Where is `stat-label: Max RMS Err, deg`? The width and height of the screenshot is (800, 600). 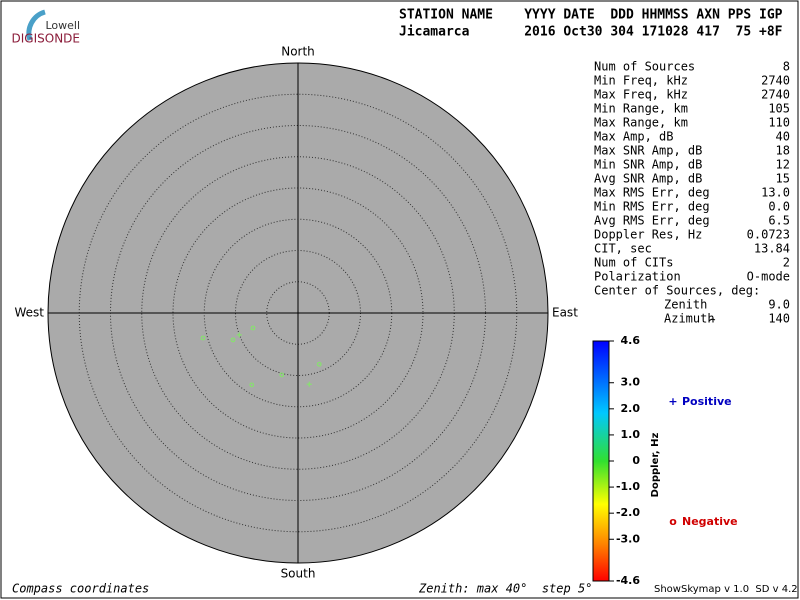
stat-label: Max RMS Err, deg is located at coordinates (652, 193).